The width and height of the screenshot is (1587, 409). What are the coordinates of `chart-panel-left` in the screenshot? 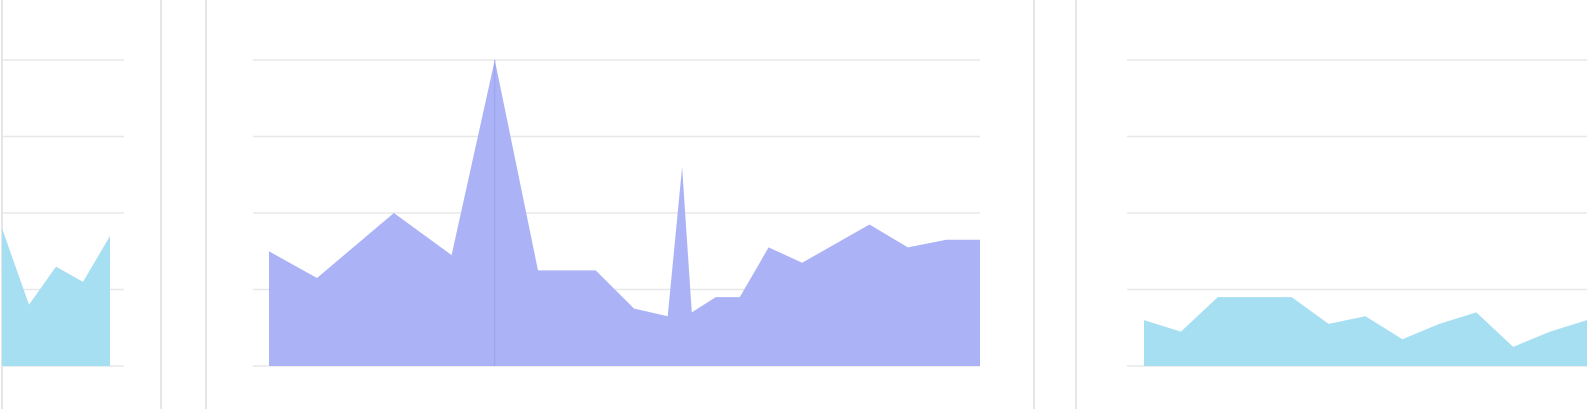 It's located at (63, 213).